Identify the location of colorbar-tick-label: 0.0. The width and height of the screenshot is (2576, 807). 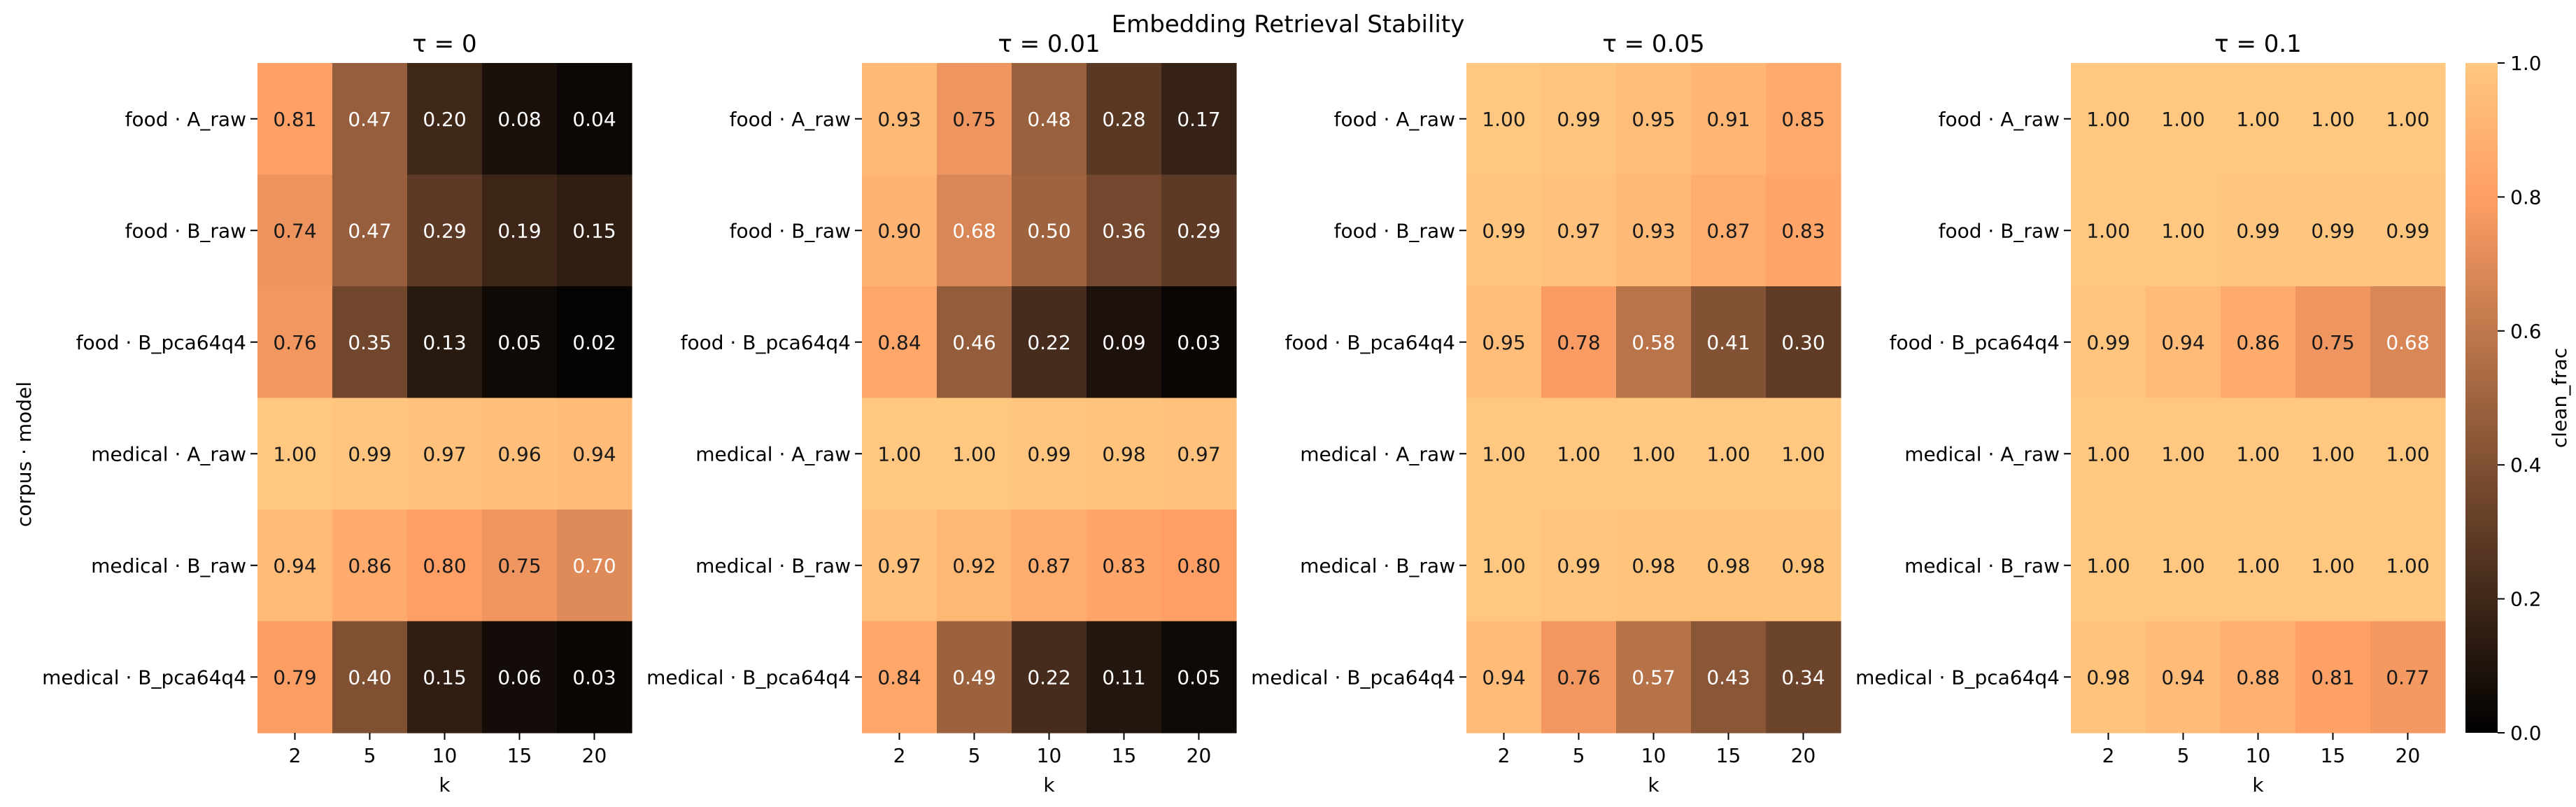
(2526, 734).